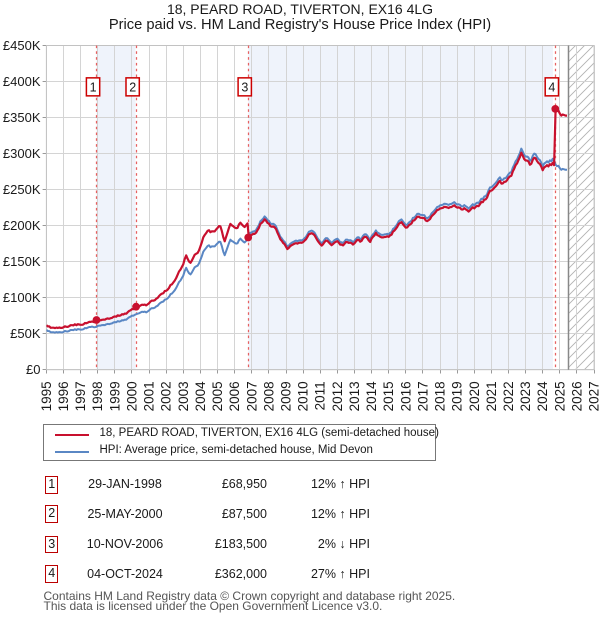 This screenshot has width=600, height=620. What do you see at coordinates (577, 396) in the screenshot?
I see `svg-text: 2026` at bounding box center [577, 396].